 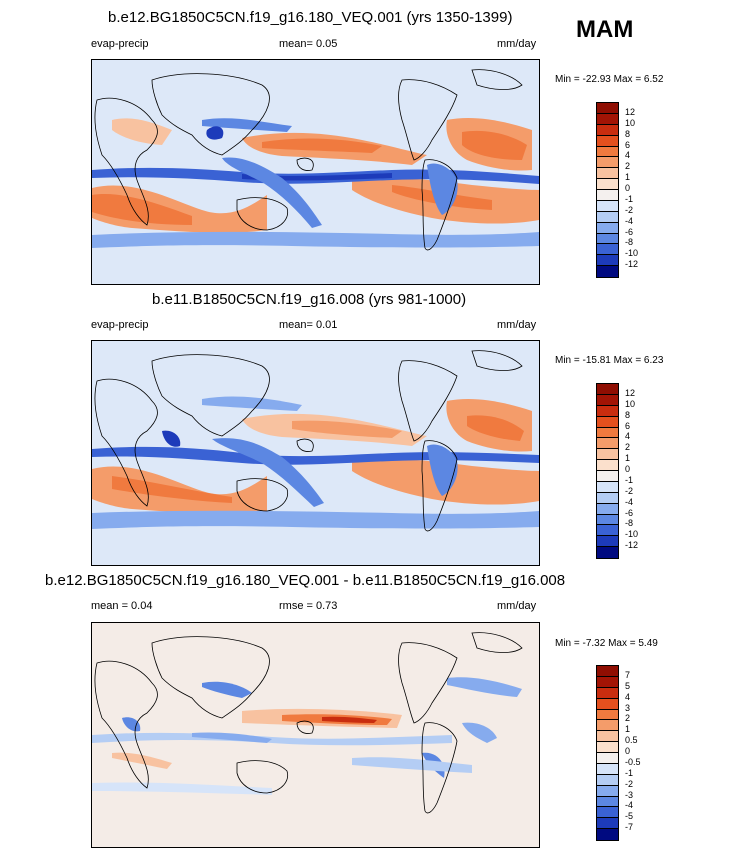 I want to click on panel-1-mean-label: mean= 0.05, so click(x=308, y=44).